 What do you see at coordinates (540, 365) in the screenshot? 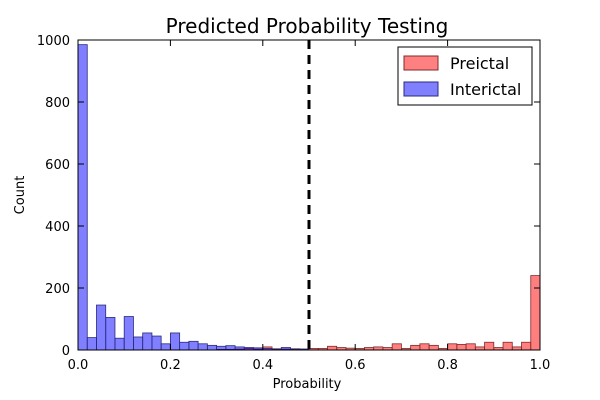
I see `x-tick-label: 1.0` at bounding box center [540, 365].